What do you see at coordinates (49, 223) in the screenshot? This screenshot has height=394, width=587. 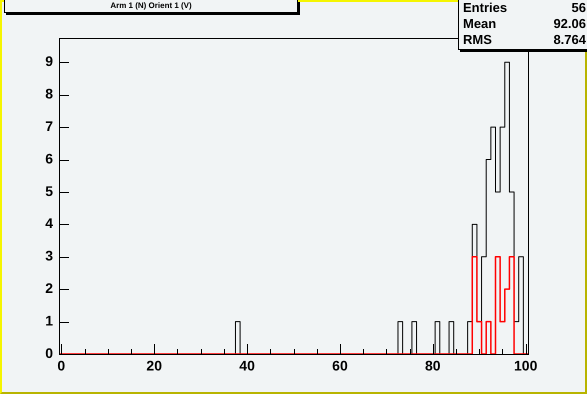 I see `y-tick-label: 4` at bounding box center [49, 223].